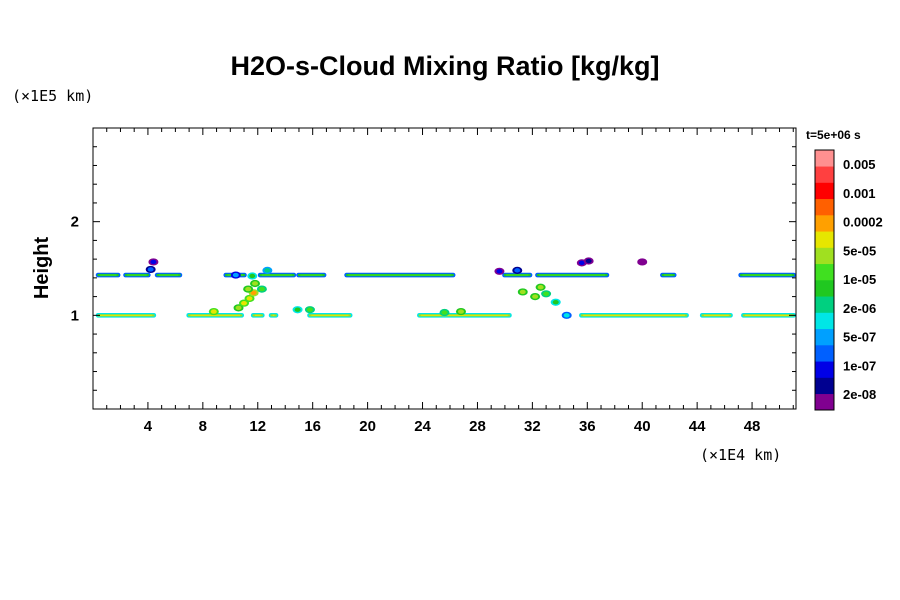  I want to click on y-unit-label: (×1E5 km), so click(52, 96).